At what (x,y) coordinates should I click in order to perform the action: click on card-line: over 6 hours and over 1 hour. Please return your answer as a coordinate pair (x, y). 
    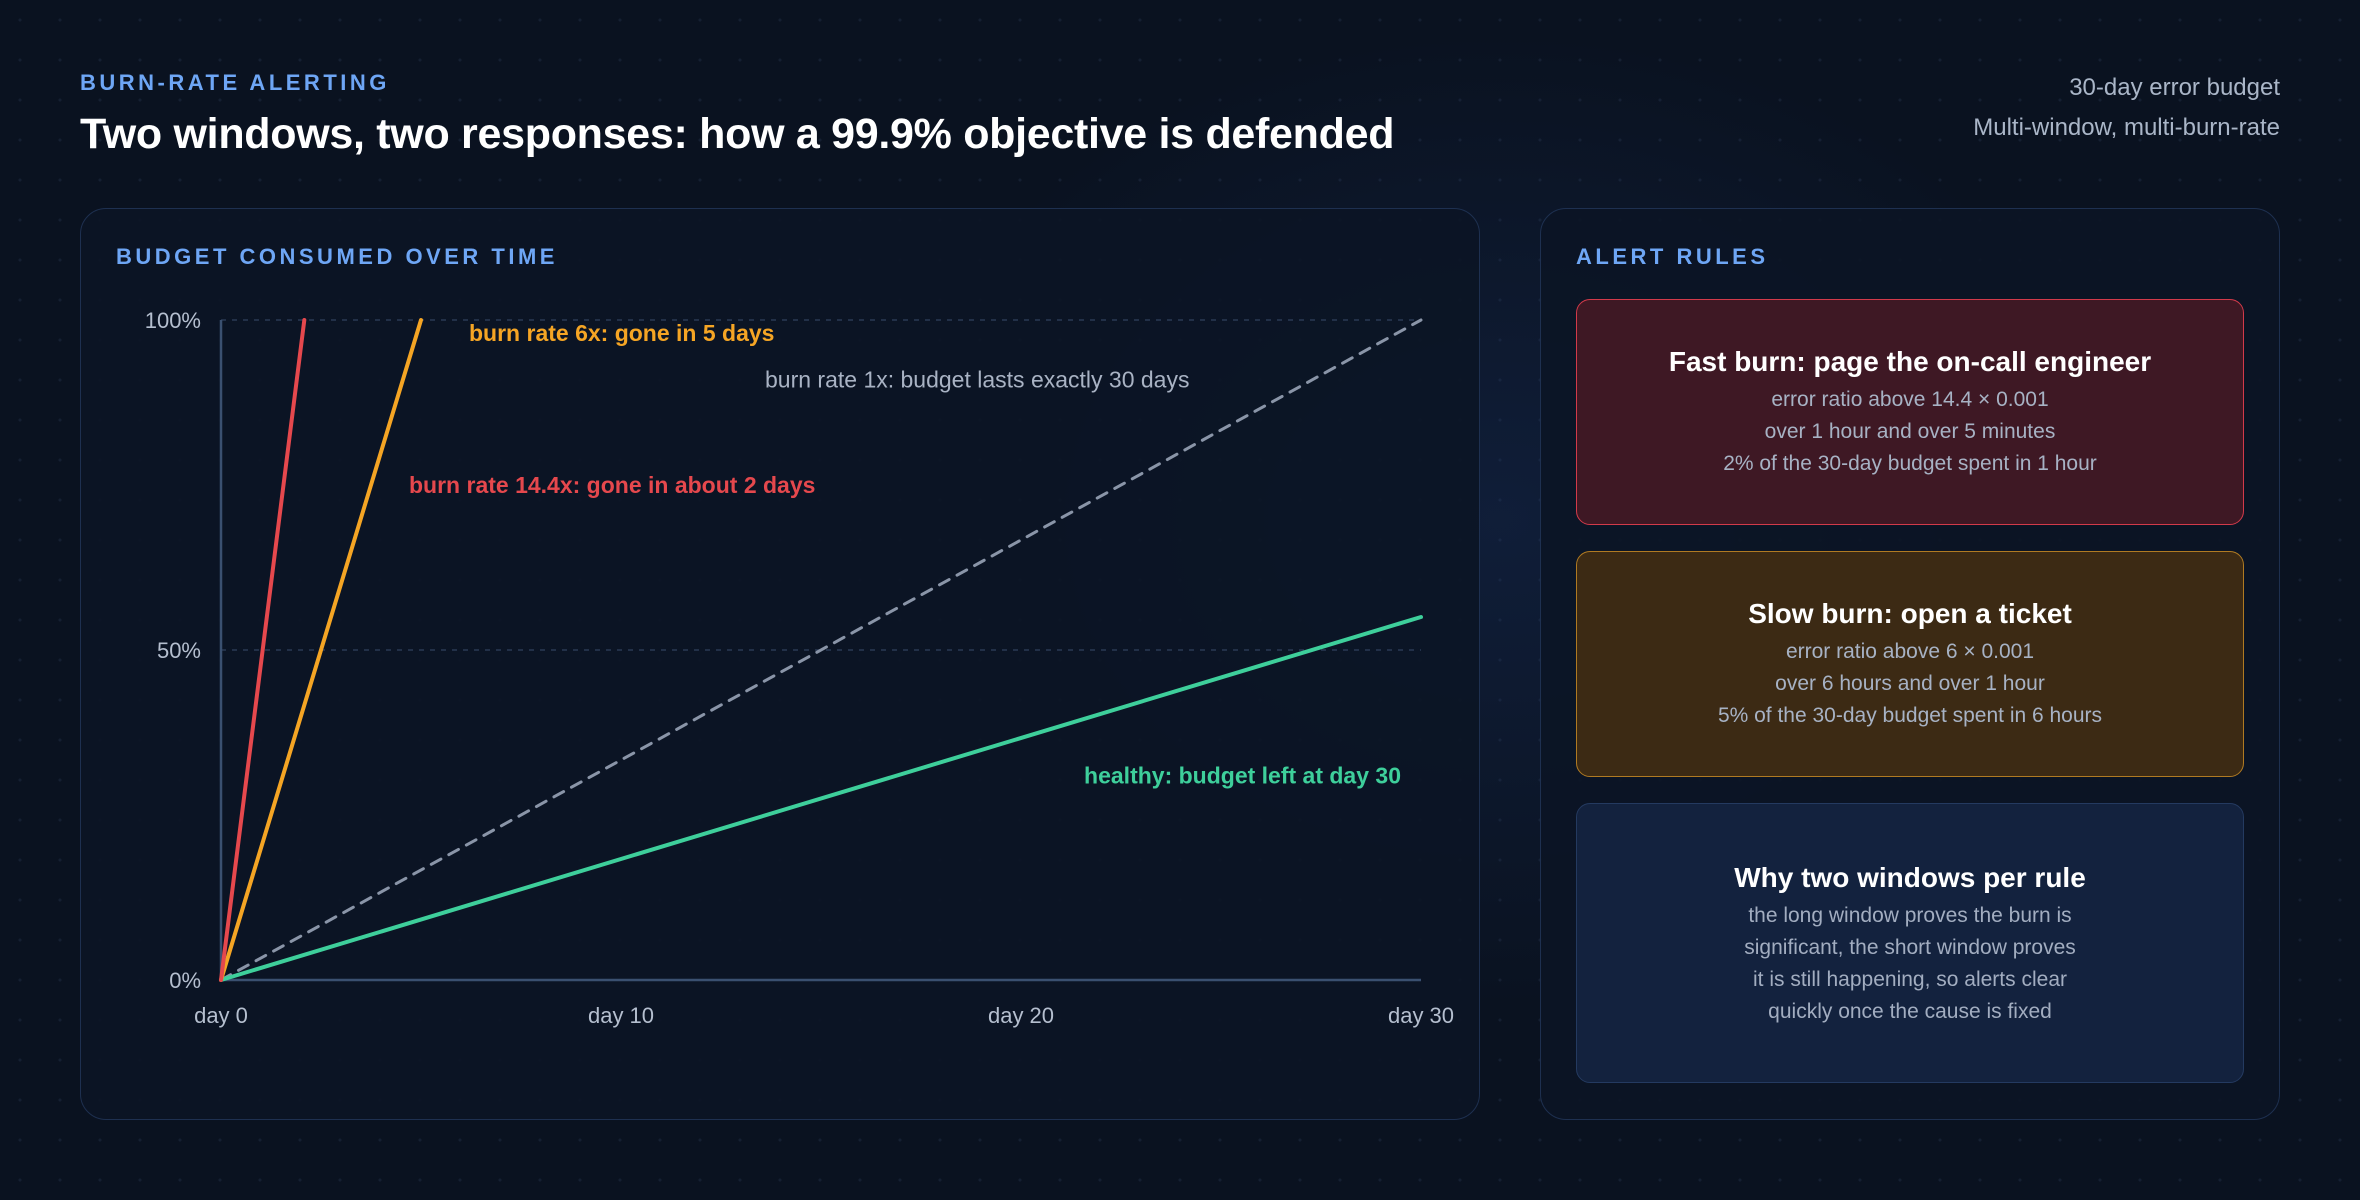
    Looking at the image, I should click on (1910, 683).